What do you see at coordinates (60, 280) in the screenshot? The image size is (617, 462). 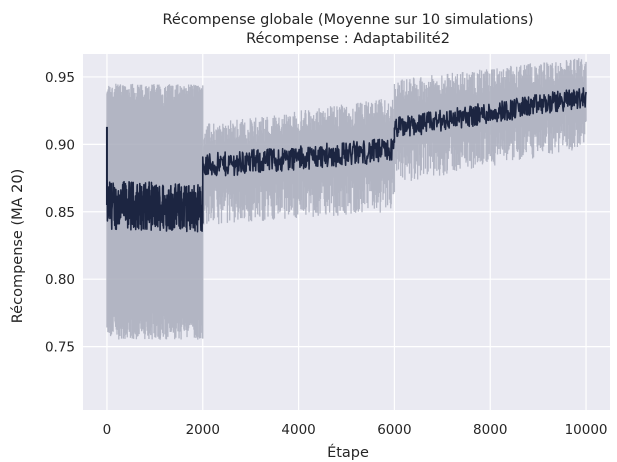 I see `y-tick-label: 0.80` at bounding box center [60, 280].